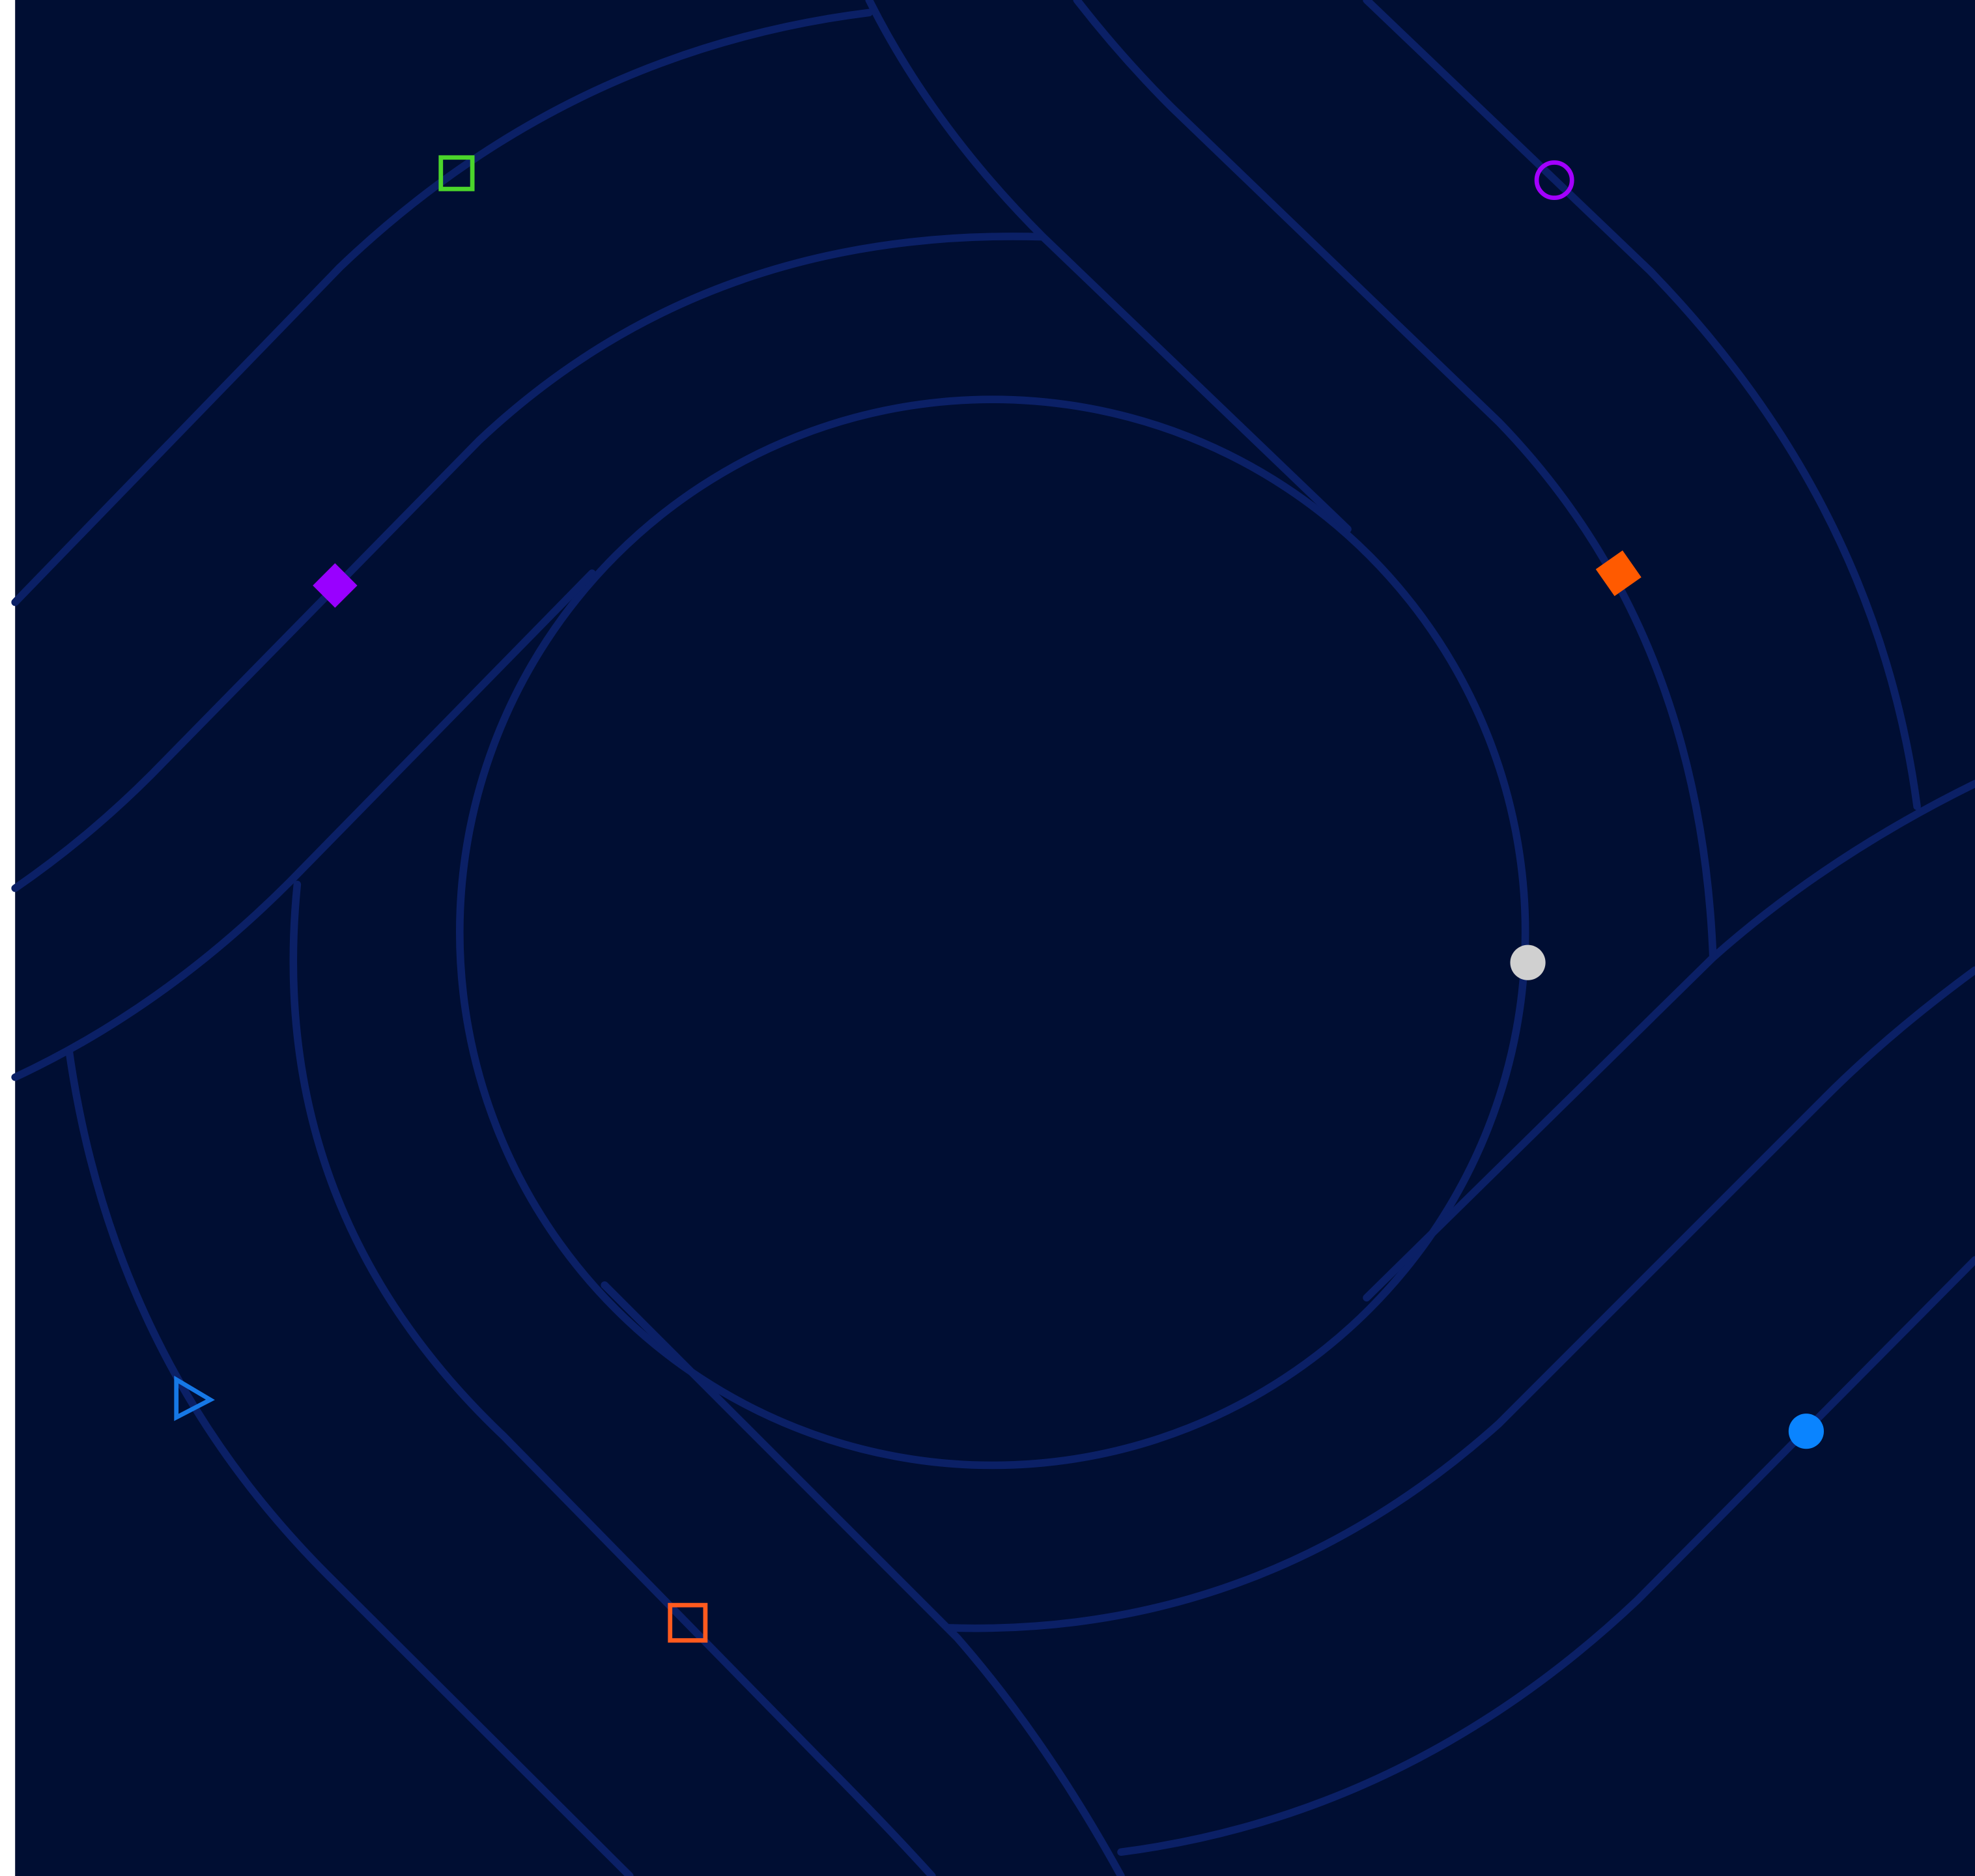 This screenshot has height=1876, width=1975. Describe the element at coordinates (1528, 963) in the screenshot. I see `gray-dot-marker` at that location.